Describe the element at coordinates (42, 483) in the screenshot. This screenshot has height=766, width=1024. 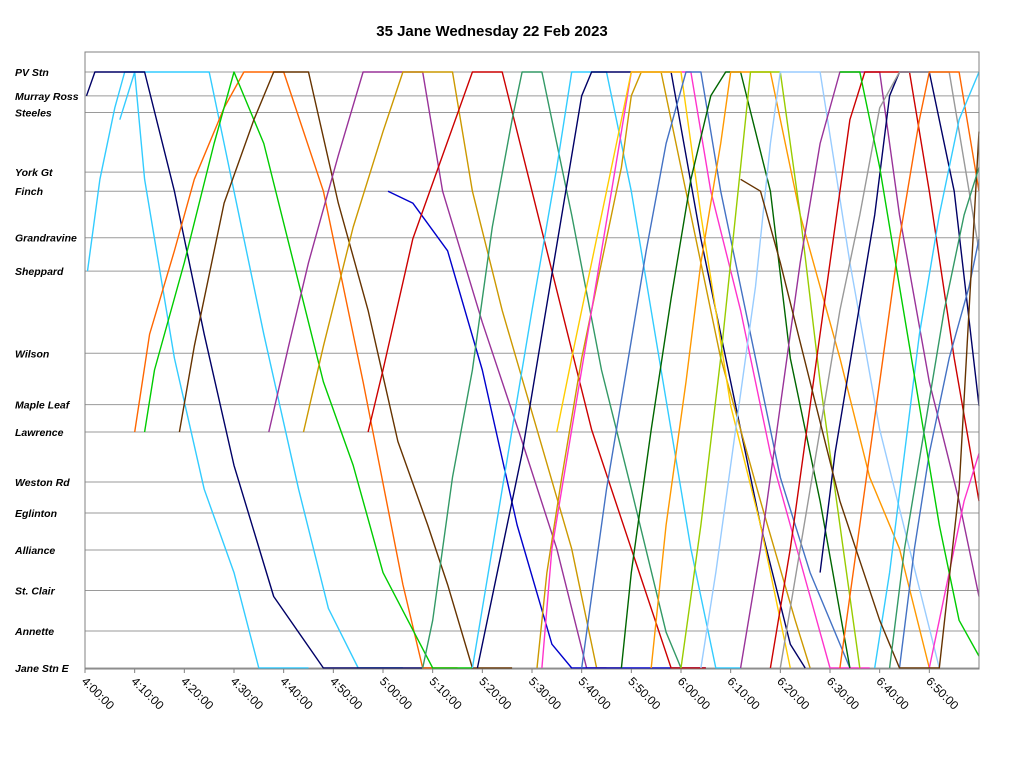
I see `stop-label: Weston Rd` at that location.